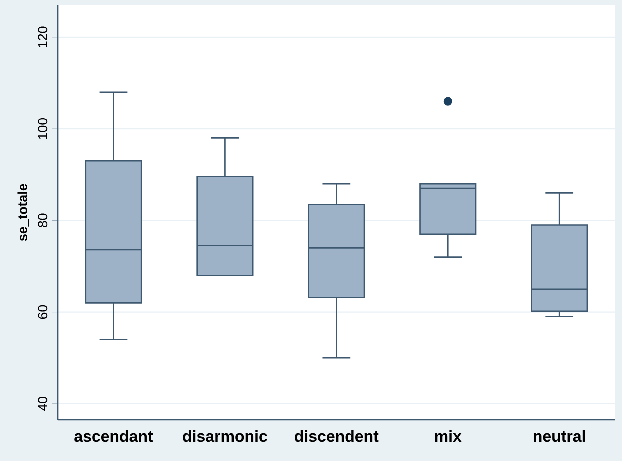  I want to click on x-tick-label: ascendant, so click(114, 436).